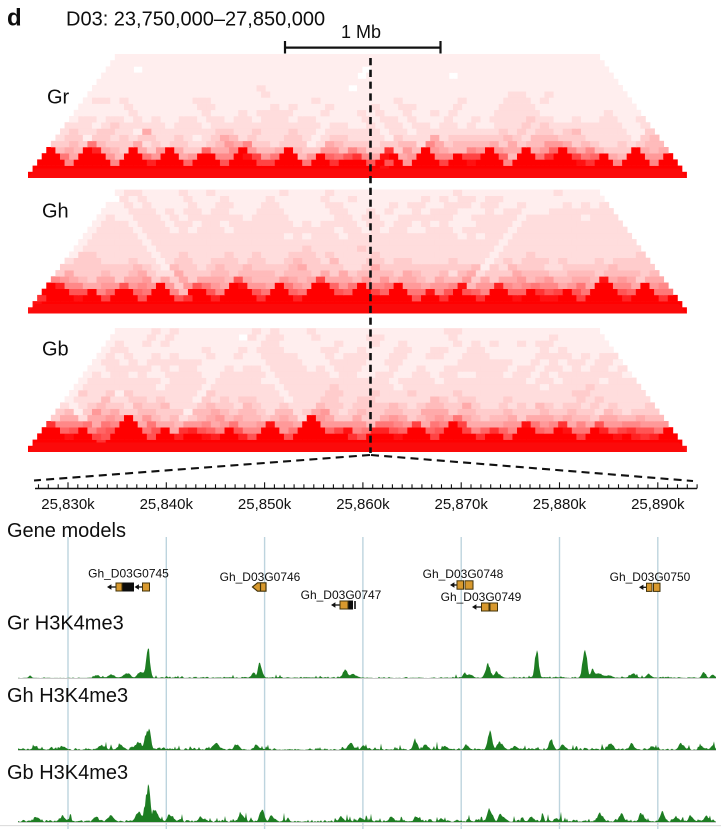 The width and height of the screenshot is (721, 829). What do you see at coordinates (658, 504) in the screenshot?
I see `svg-text: 25,890k` at bounding box center [658, 504].